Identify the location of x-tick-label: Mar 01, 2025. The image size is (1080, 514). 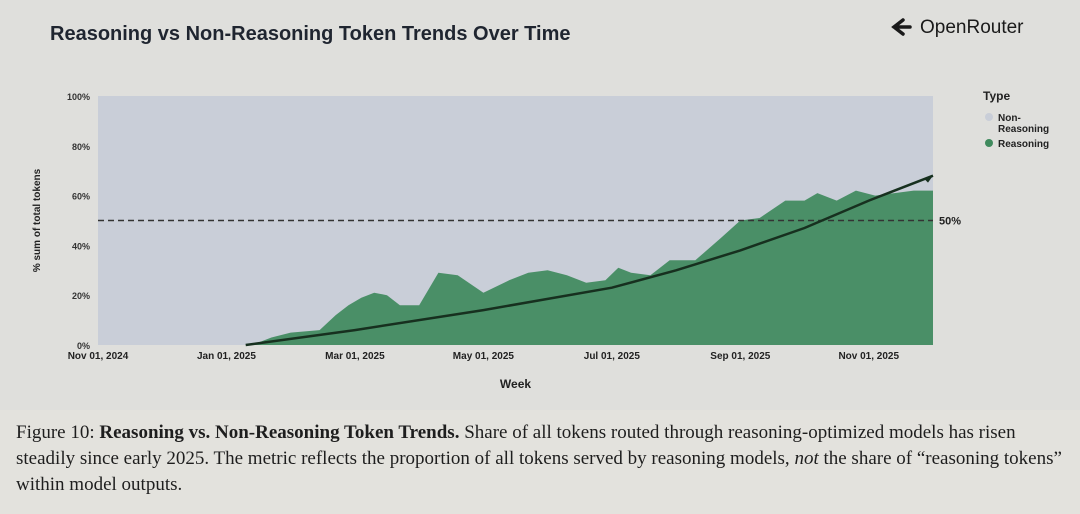
(355, 356).